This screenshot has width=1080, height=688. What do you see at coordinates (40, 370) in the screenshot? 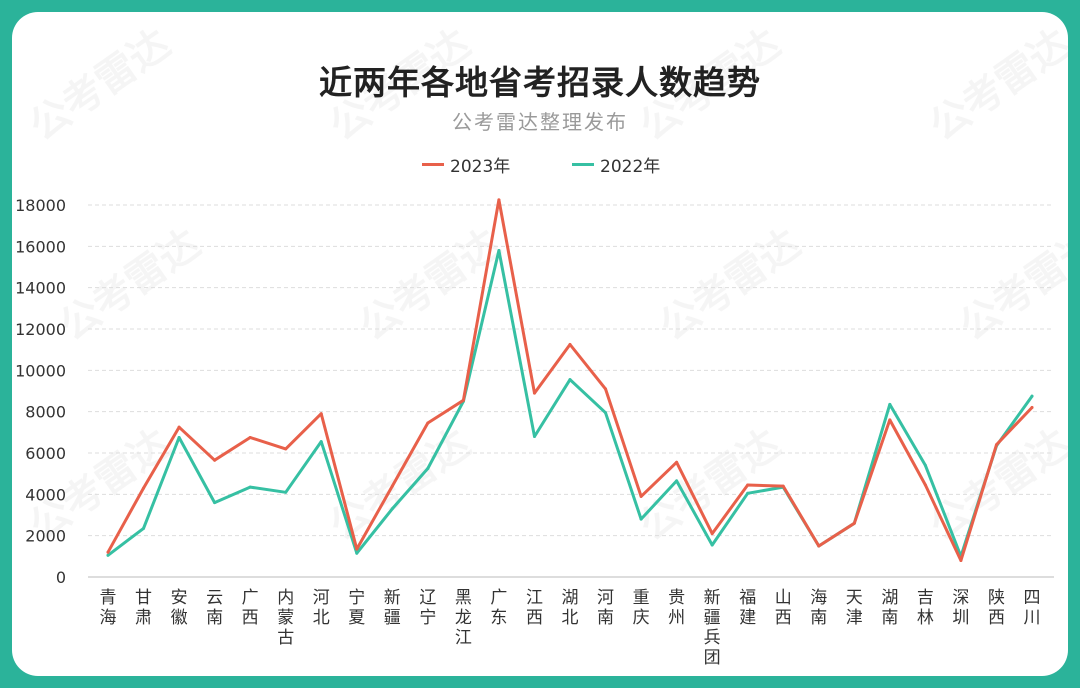
I see `y-tick-label: 10000` at bounding box center [40, 370].